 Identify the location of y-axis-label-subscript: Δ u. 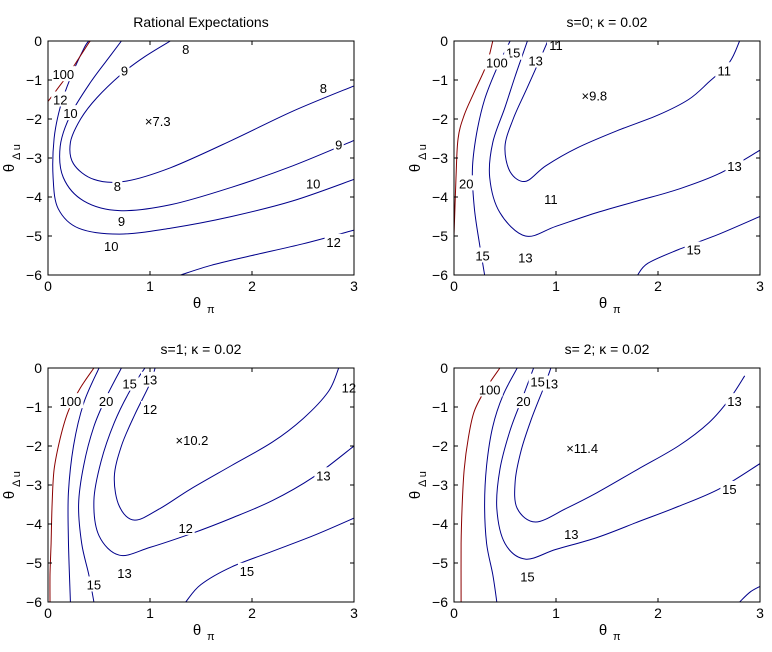
(423, 152).